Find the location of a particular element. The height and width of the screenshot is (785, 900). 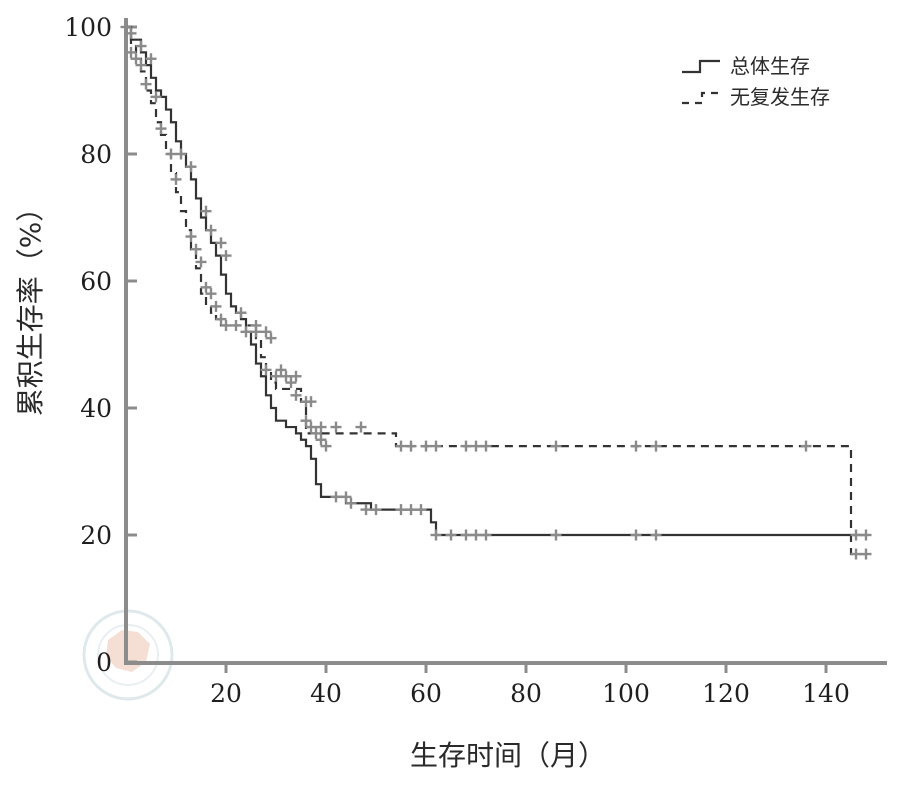

y-tick-label: 40 is located at coordinates (96, 408).